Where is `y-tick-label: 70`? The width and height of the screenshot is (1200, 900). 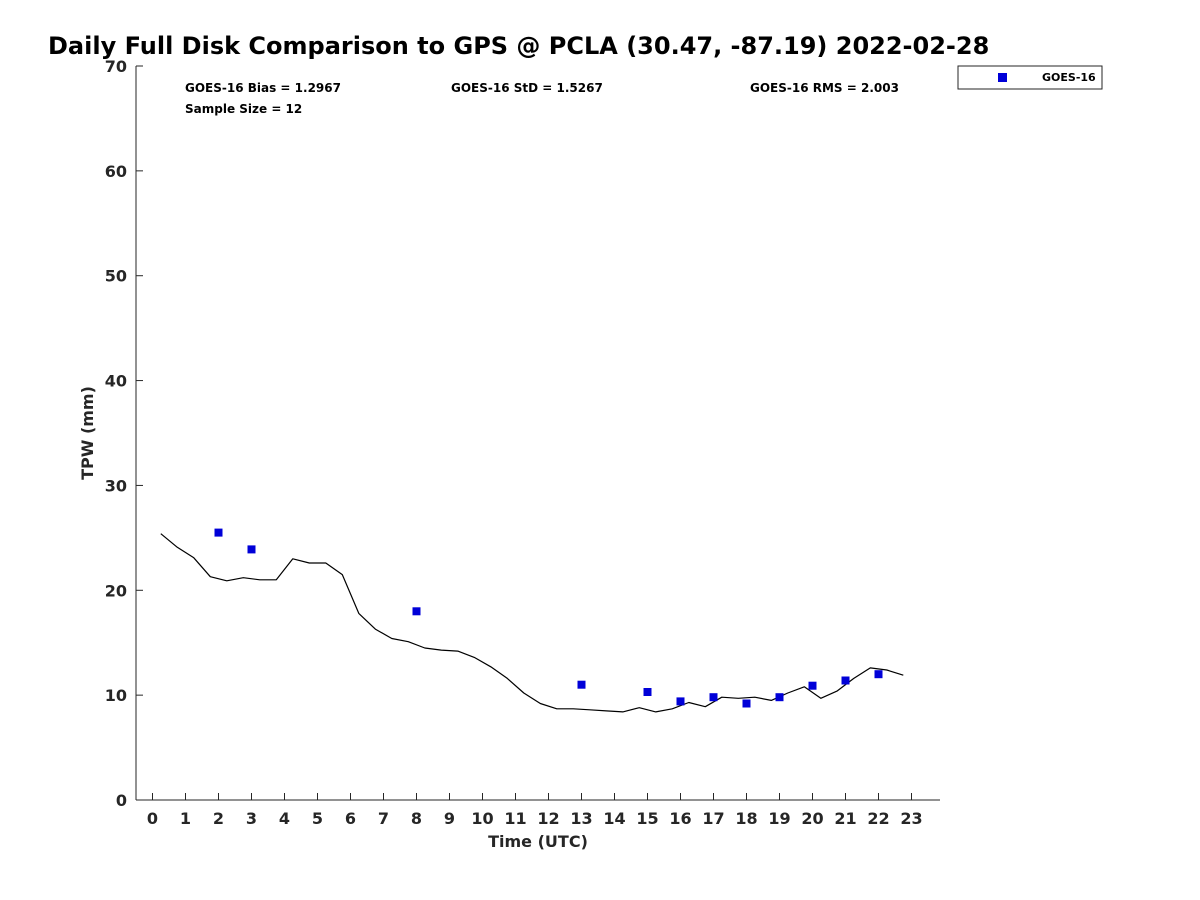
y-tick-label: 70 is located at coordinates (116, 66).